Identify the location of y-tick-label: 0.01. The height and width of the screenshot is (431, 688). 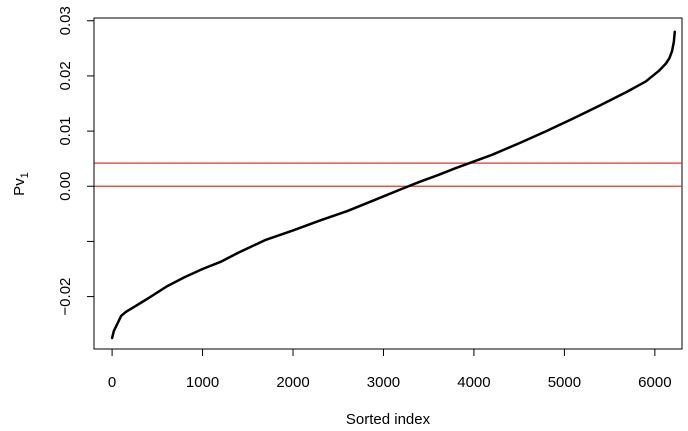
(65, 130).